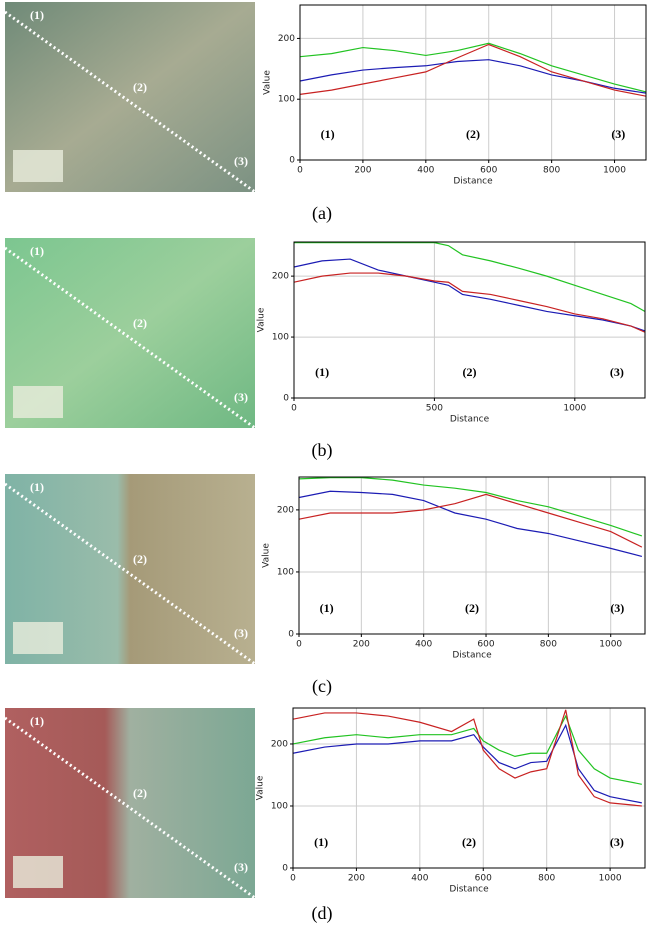 This screenshot has height=939, width=649. What do you see at coordinates (434, 409) in the screenshot?
I see `x-tick-label: 500` at bounding box center [434, 409].